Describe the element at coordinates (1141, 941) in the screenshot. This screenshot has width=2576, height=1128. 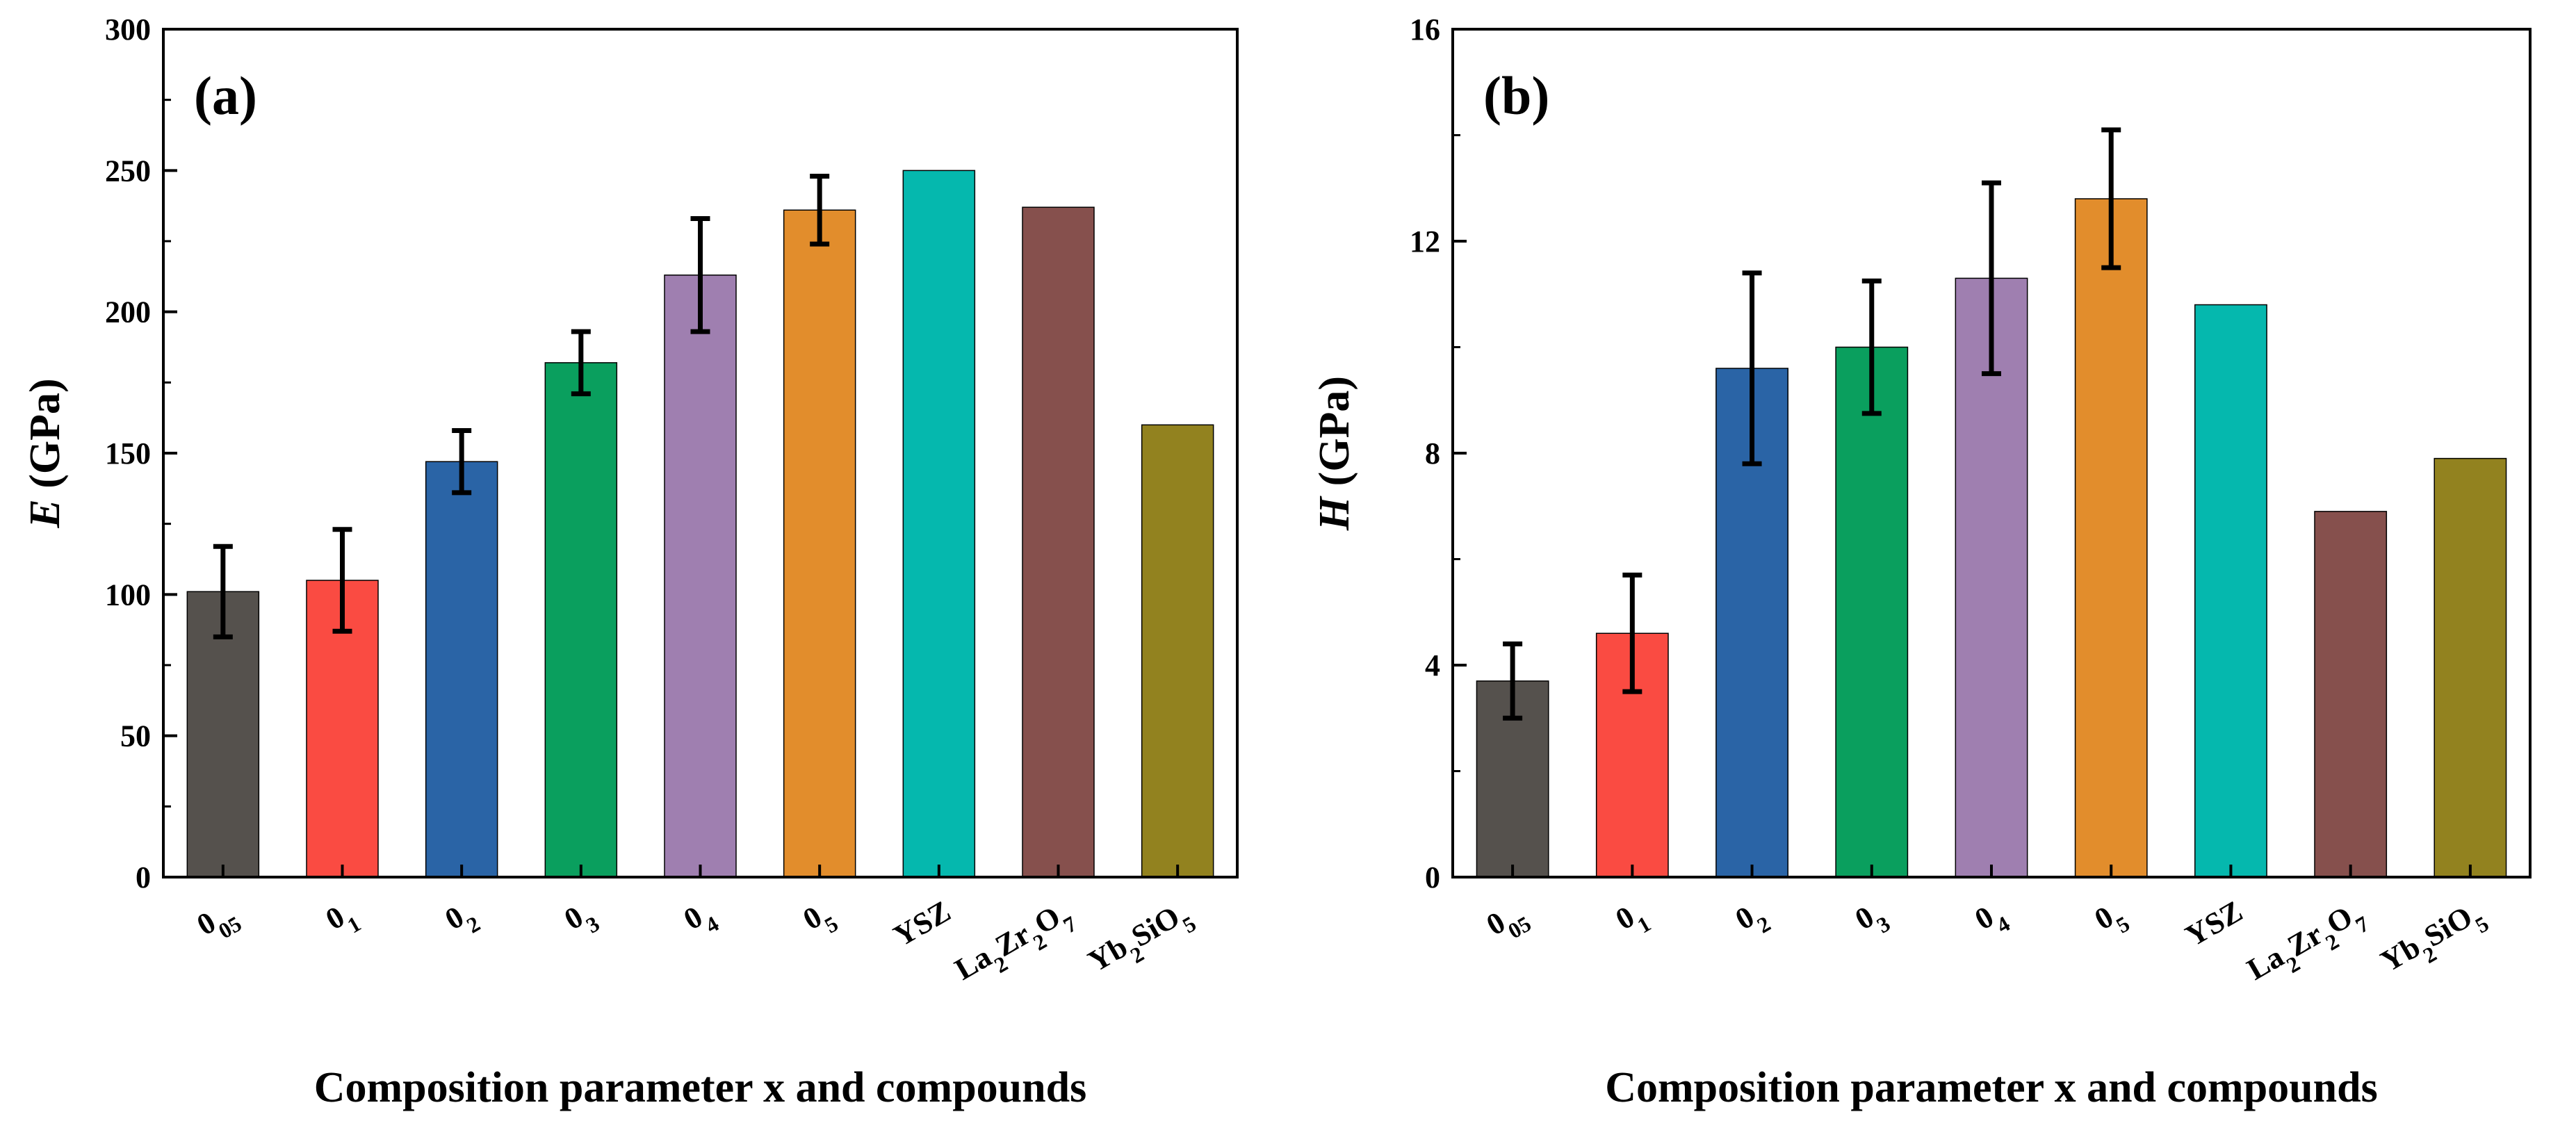
I see `p1-xtick-label-8: Yb2SiO5` at that location.